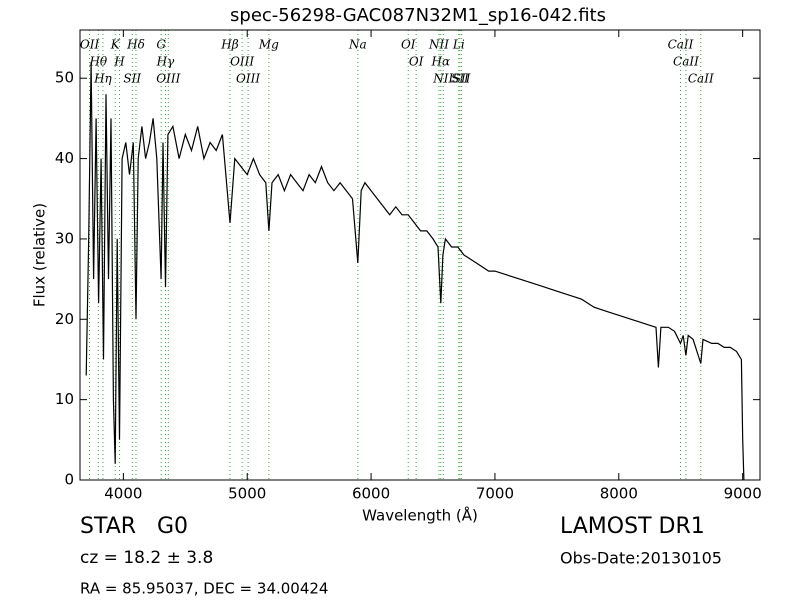  I want to click on position-label: RA = 85.95037, DEC = 34.00424, so click(204, 589).